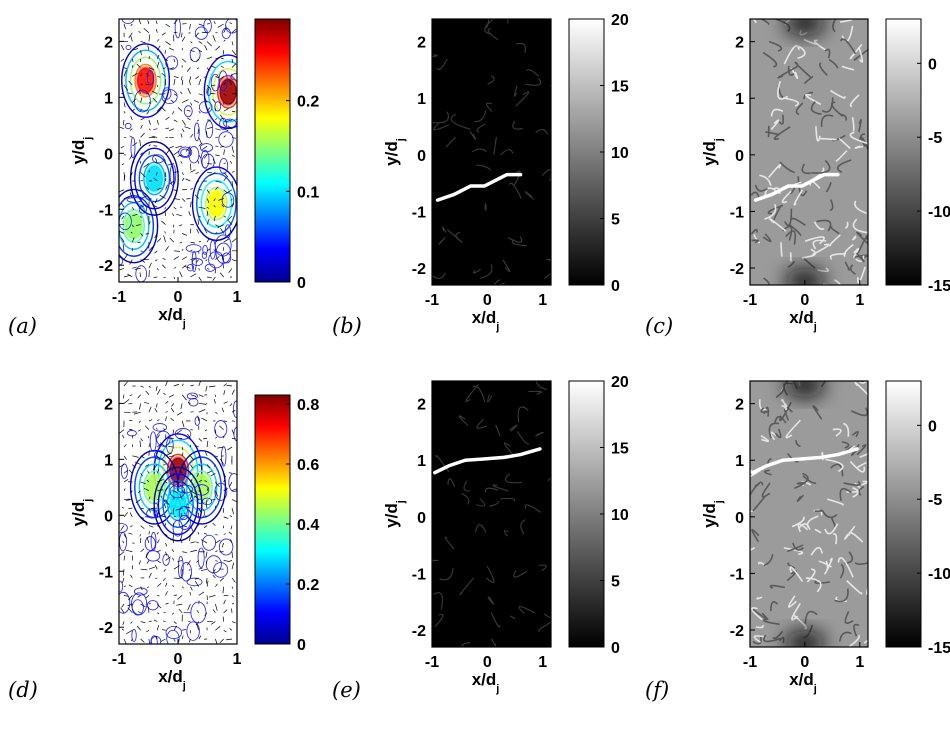 This screenshot has width=950, height=729. Describe the element at coordinates (620, 153) in the screenshot. I see `colorbar-tick-label: 10` at that location.